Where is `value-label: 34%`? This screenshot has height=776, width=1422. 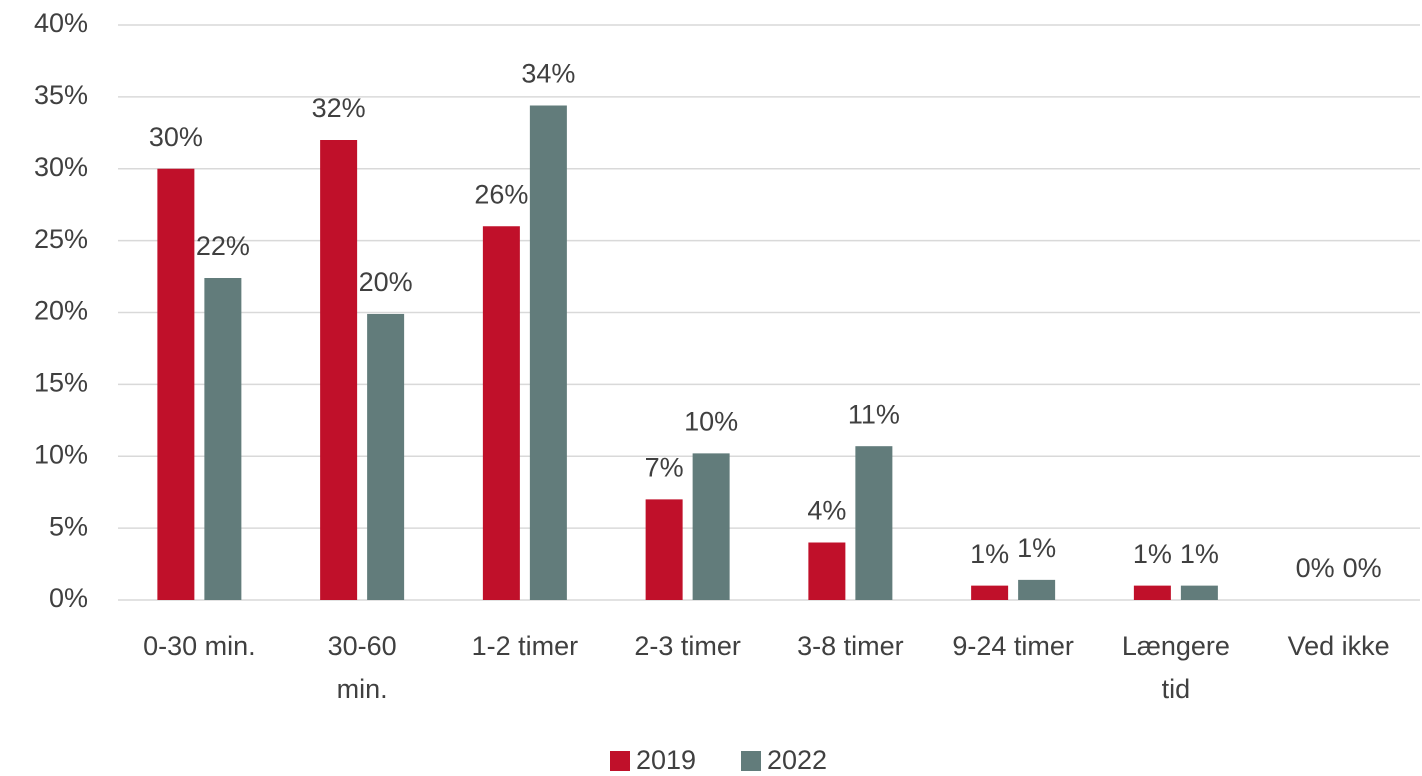 value-label: 34% is located at coordinates (548, 74).